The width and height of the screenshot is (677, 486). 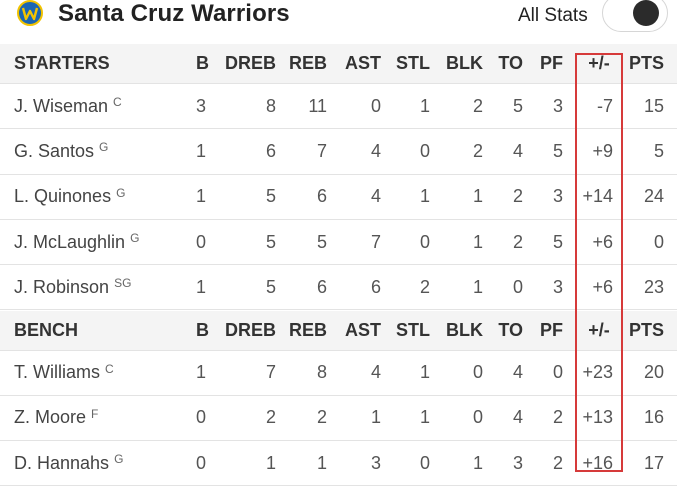 I want to click on player-row: Z. Moore F 0 2 2 1 1 0 4 2 +13 16, so click(x=338, y=419).